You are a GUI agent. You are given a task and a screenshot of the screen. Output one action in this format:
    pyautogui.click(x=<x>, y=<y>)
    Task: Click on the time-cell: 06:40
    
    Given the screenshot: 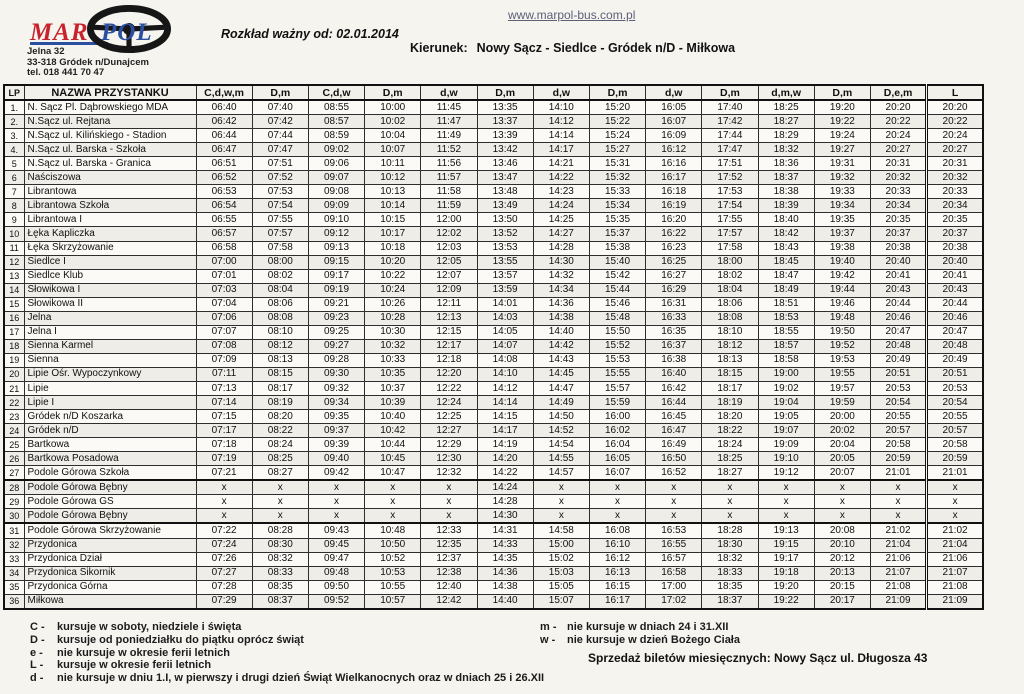 What is the action you would take?
    pyautogui.click(x=224, y=107)
    